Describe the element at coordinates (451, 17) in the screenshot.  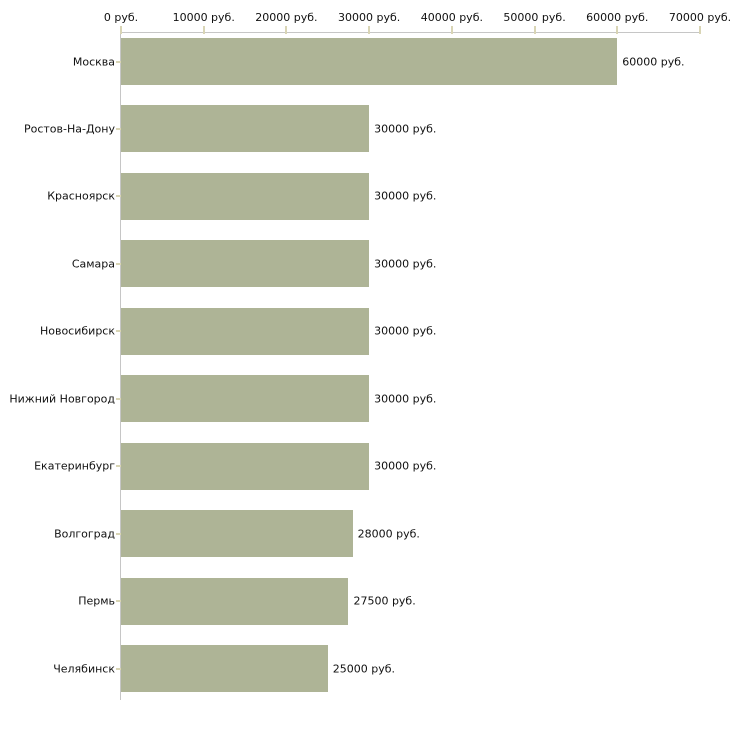
I see `x-axis-tick-label: 40000 руб.` at that location.